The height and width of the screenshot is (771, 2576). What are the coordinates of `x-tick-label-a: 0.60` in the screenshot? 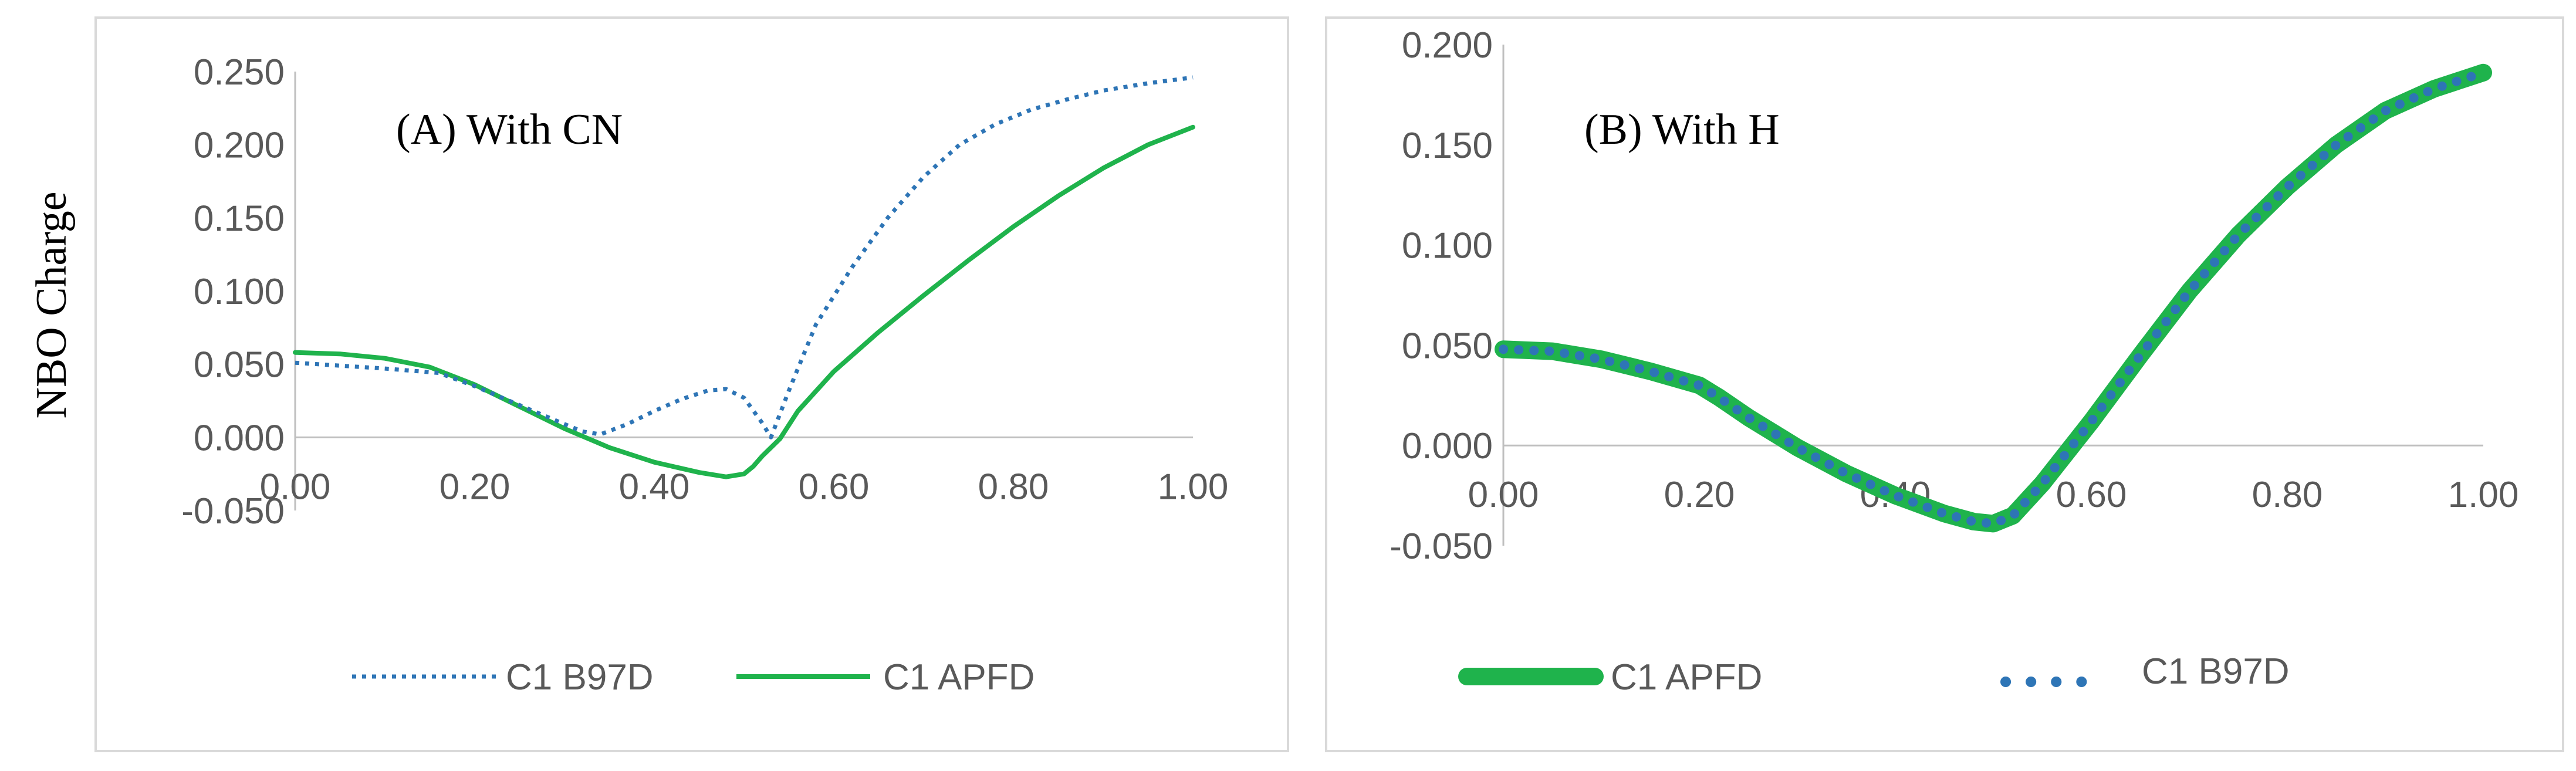 It's located at (834, 487).